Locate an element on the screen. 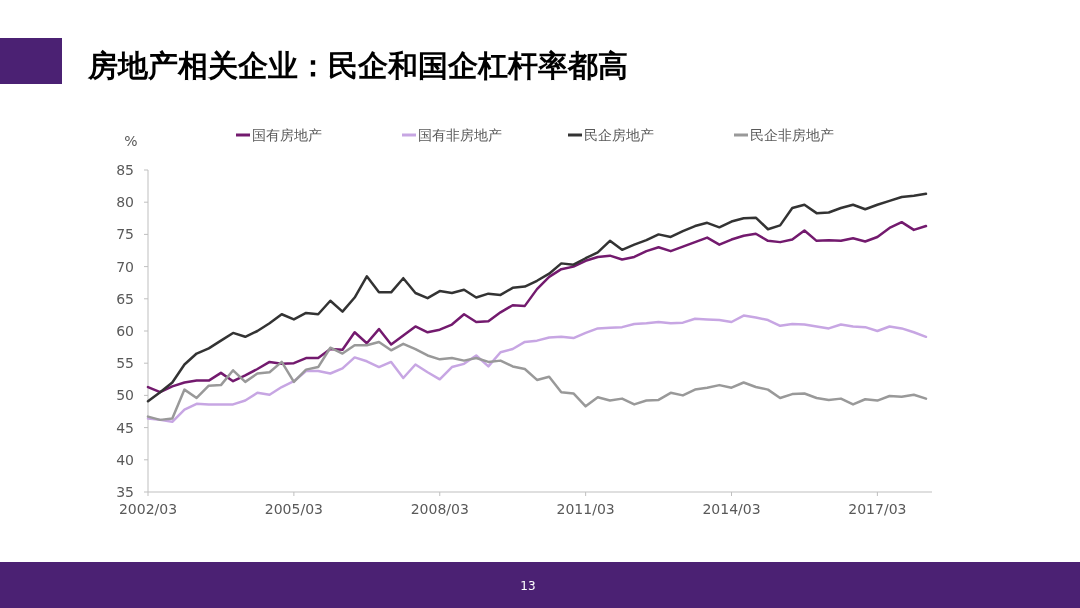  chart-title: 房地产相关企业：民企和国企杠杆率都高 is located at coordinates (357, 65).